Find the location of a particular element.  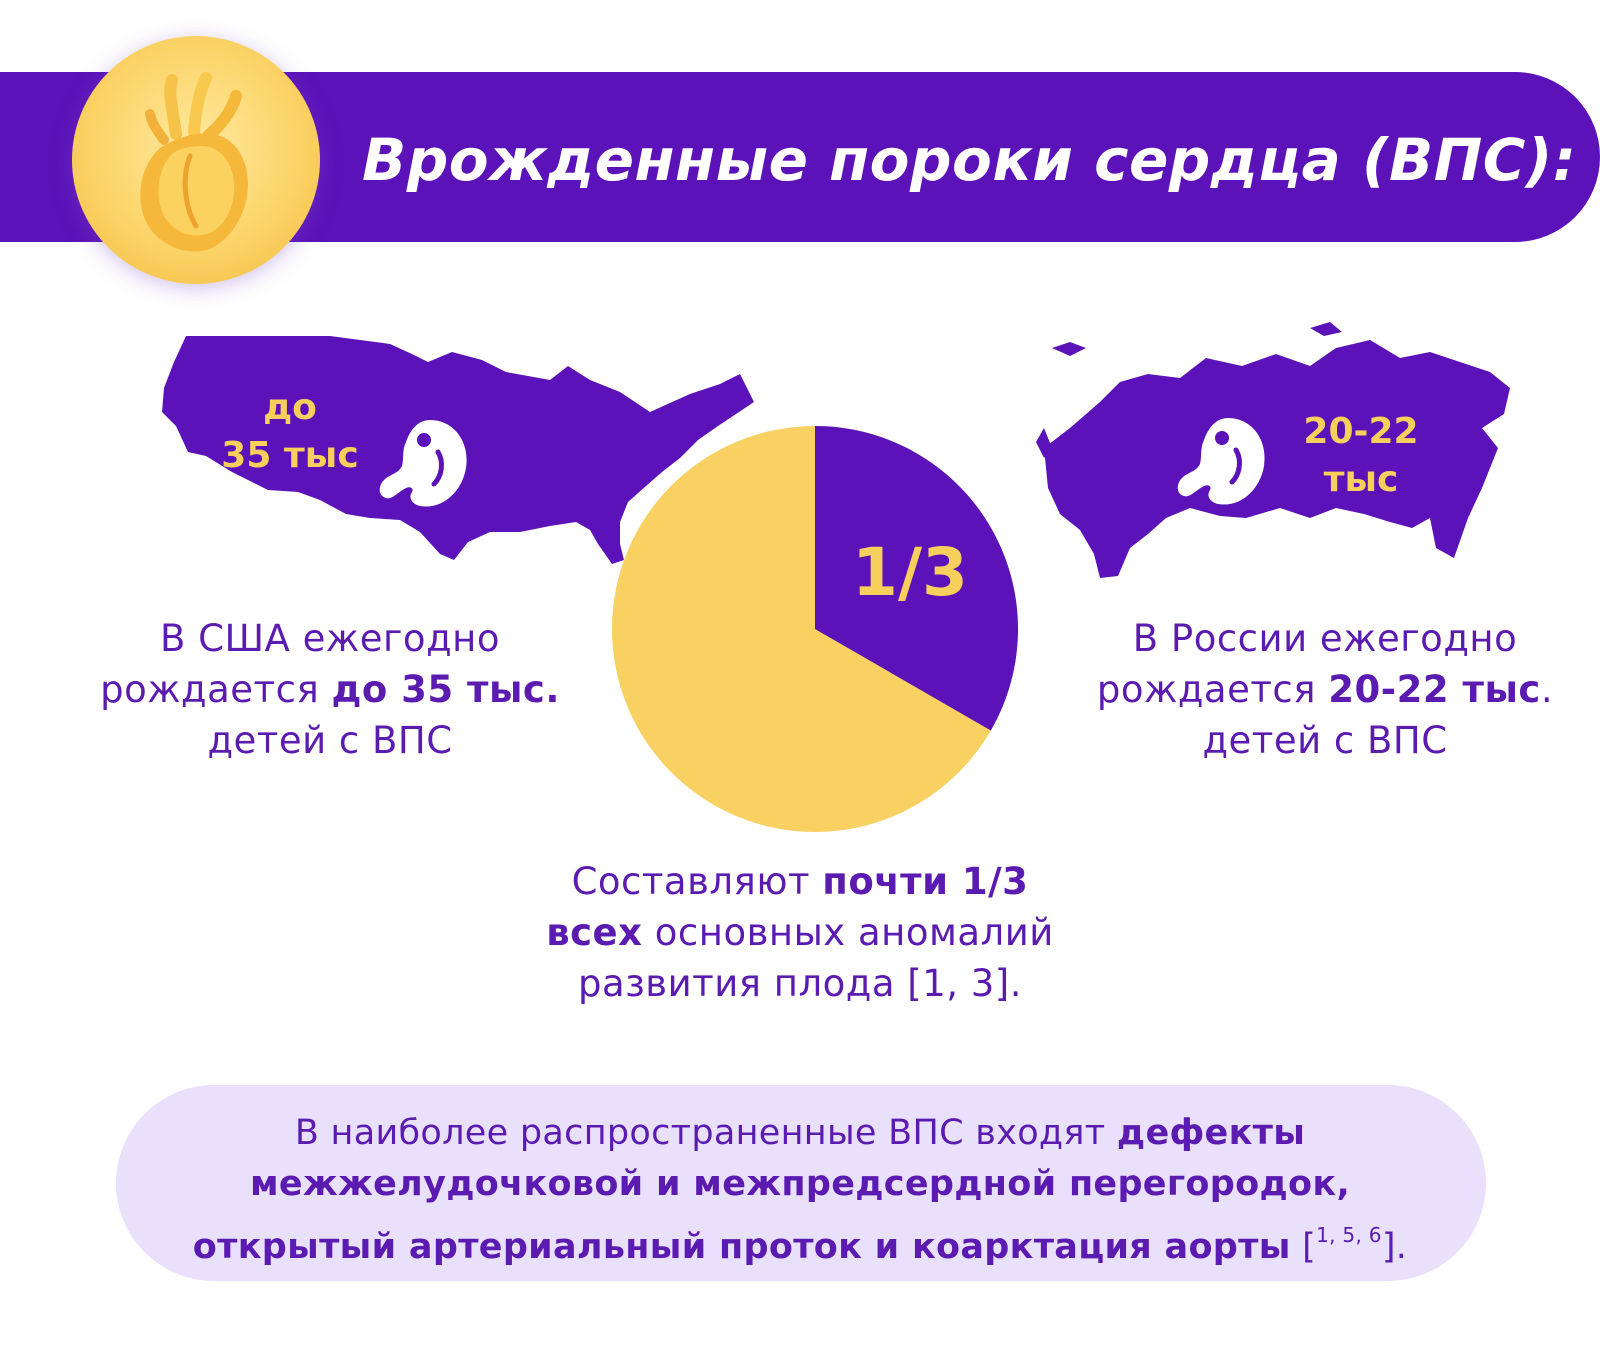

pie-slice-share is located at coordinates (916, 578).